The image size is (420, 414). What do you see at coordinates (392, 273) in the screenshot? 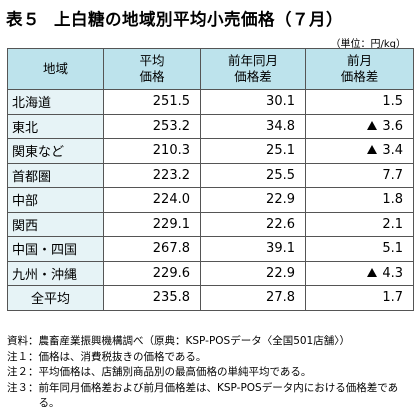
I see `mom-value: 4.3` at bounding box center [392, 273].